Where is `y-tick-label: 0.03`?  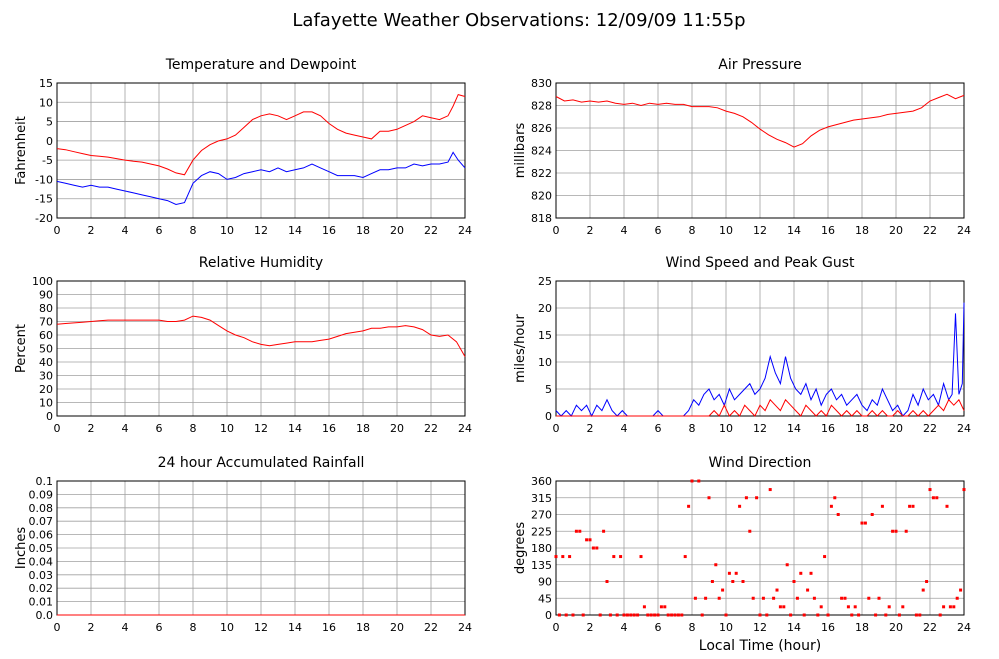 y-tick-label: 0.03 is located at coordinates (41, 575).